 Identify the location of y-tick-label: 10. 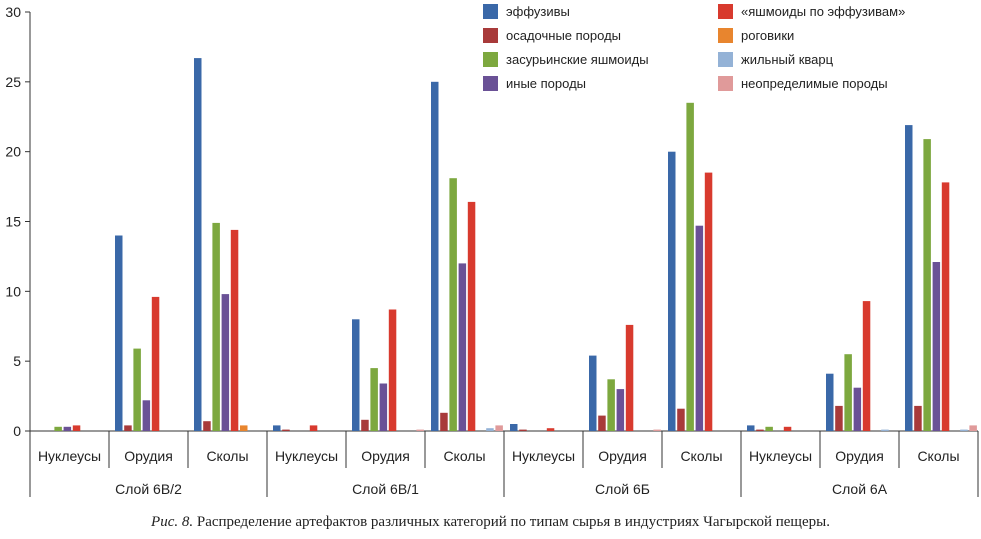
(13, 291).